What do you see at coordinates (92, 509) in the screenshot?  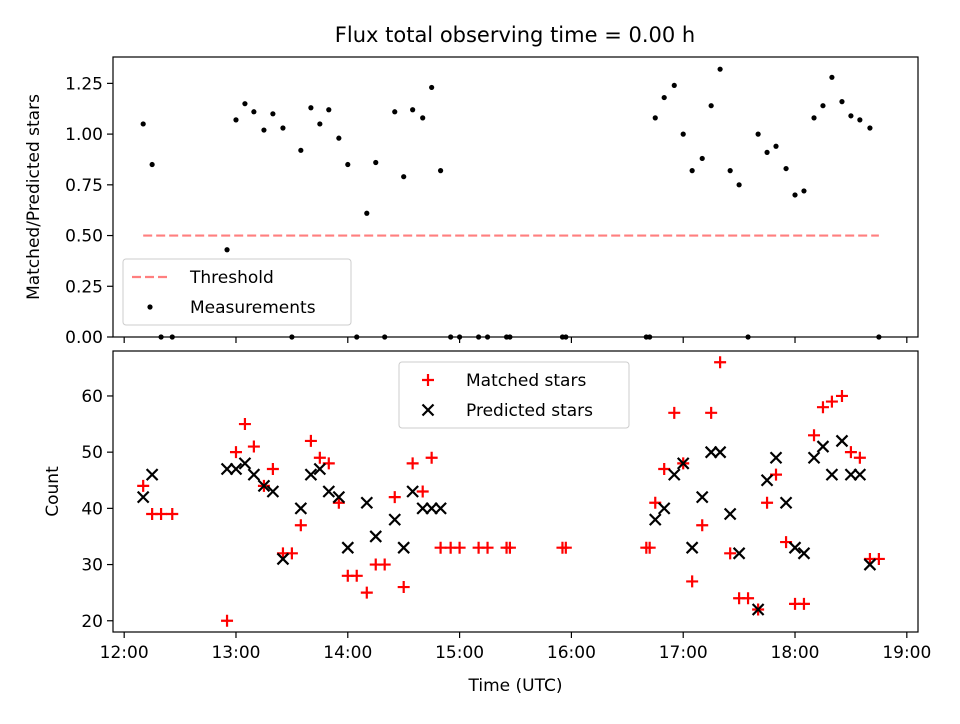 I see `bottom-y-tick-label: 40` at bounding box center [92, 509].